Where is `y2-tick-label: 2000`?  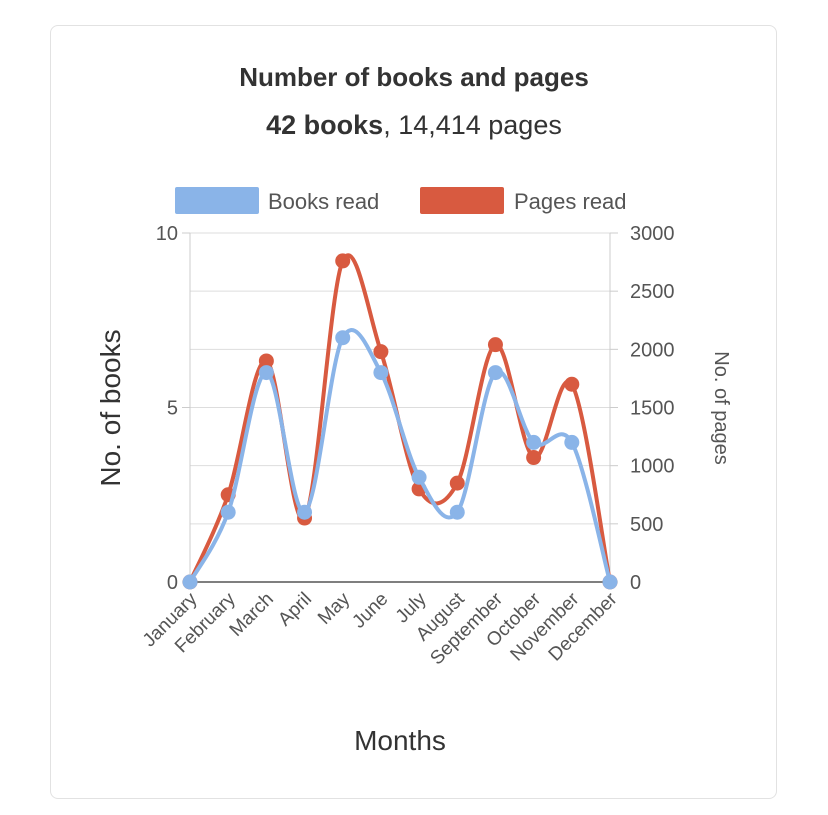
y2-tick-label: 2000 is located at coordinates (652, 350).